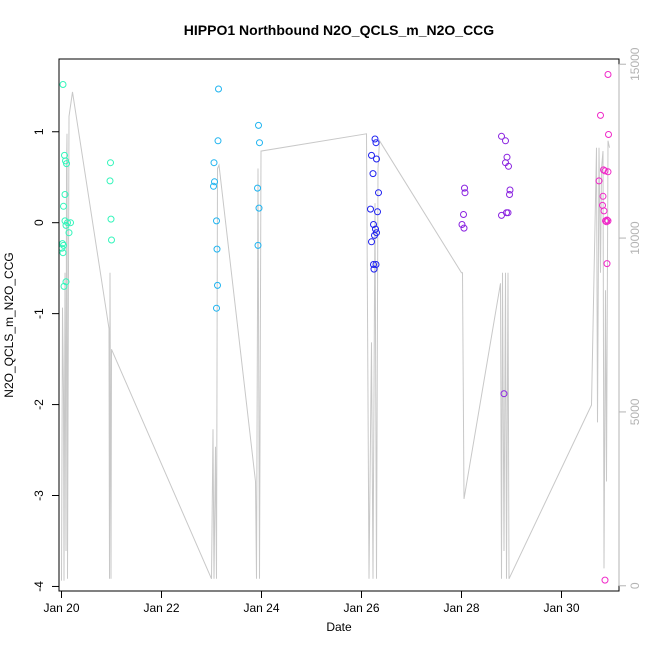  What do you see at coordinates (39, 222) in the screenshot?
I see `y-tick-label: 0` at bounding box center [39, 222].